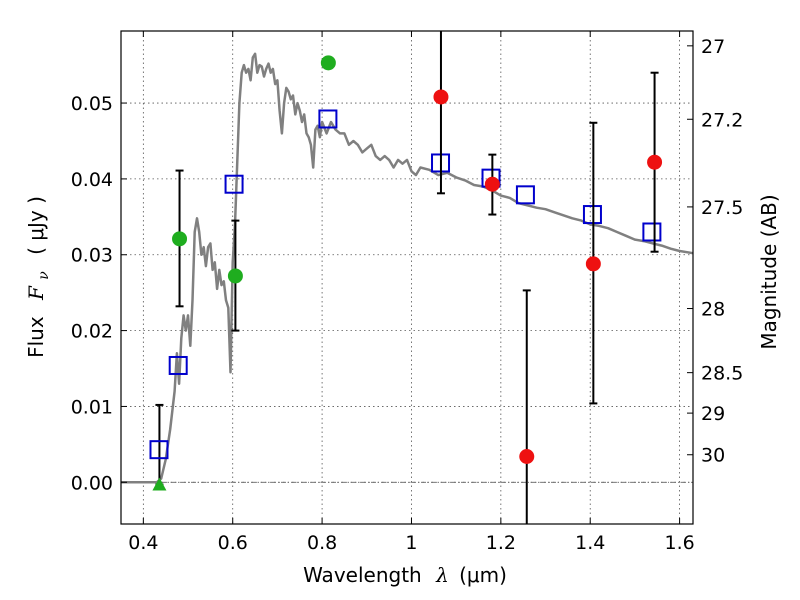 The height and width of the screenshot is (600, 800). What do you see at coordinates (483, 575) in the screenshot?
I see `x-axis-label-unit: (μm)` at bounding box center [483, 575].